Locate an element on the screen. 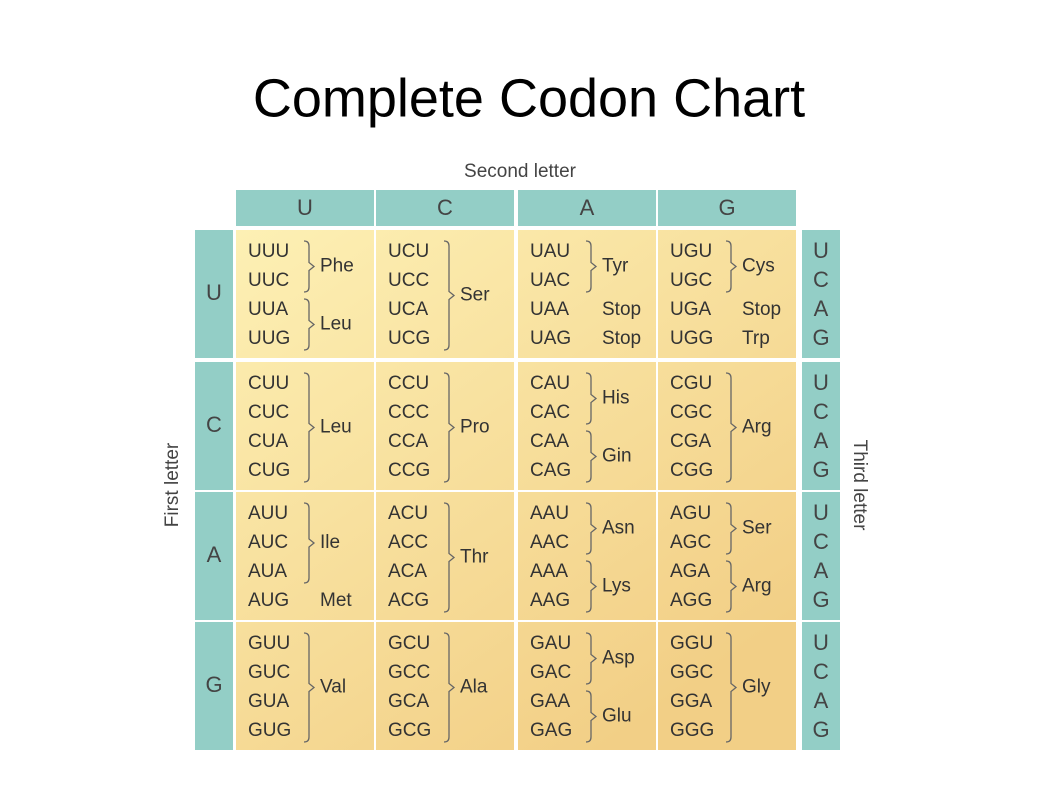 The height and width of the screenshot is (793, 1058). third-letter-cell is located at coordinates (821, 294).